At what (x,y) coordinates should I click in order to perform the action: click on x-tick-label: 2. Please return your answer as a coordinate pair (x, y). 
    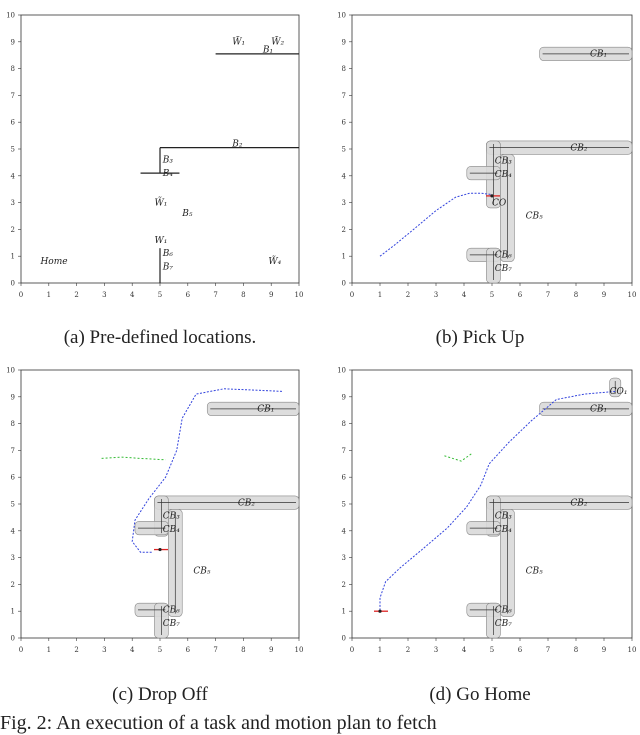
    Looking at the image, I should click on (76, 295).